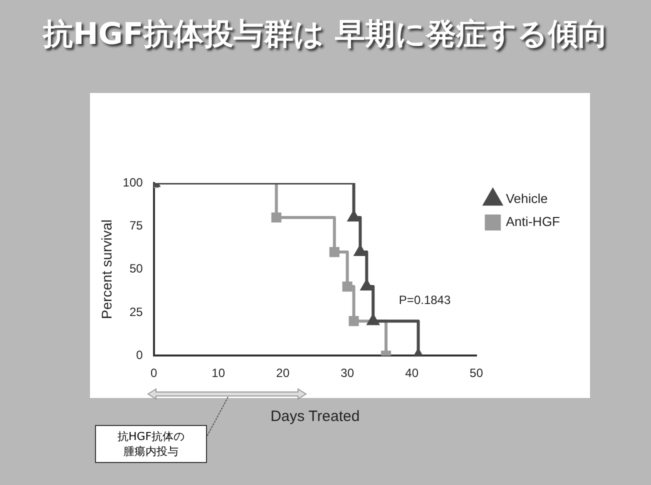 Image resolution: width=651 pixels, height=485 pixels. Describe the element at coordinates (527, 198) in the screenshot. I see `legend-label: Vehicle` at that location.